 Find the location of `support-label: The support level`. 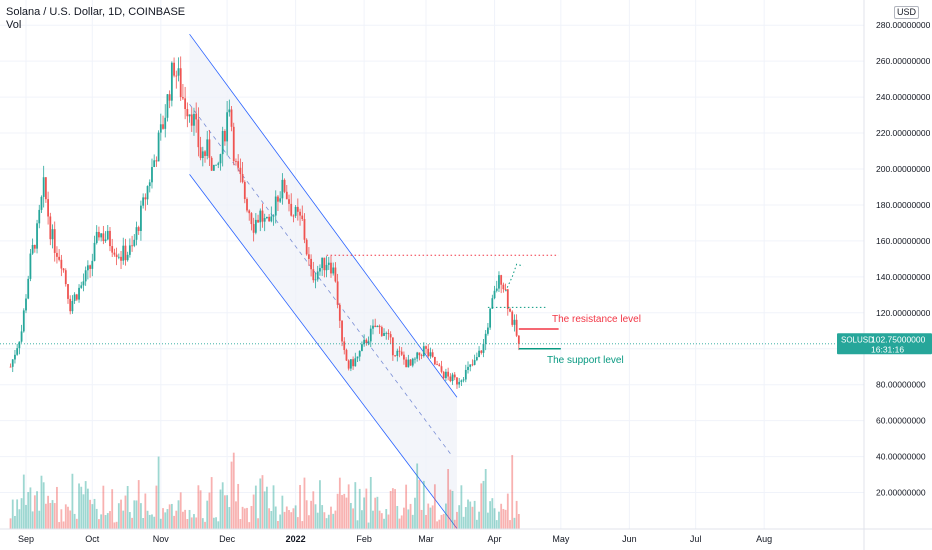

support-label: The support level is located at coordinates (585, 360).